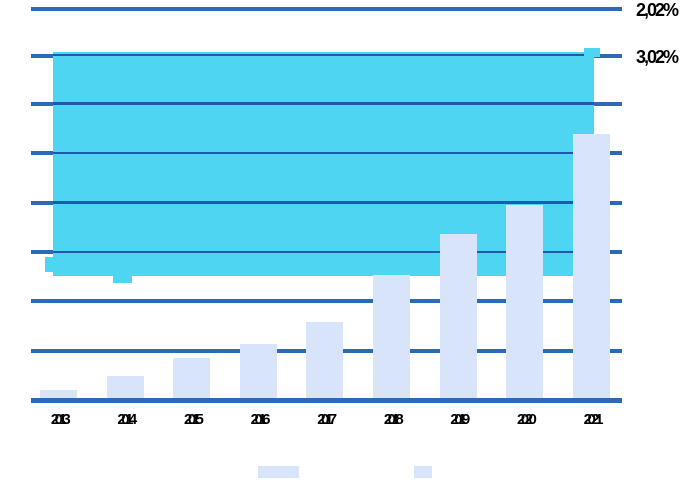  I want to click on bar-2016, so click(258, 371).